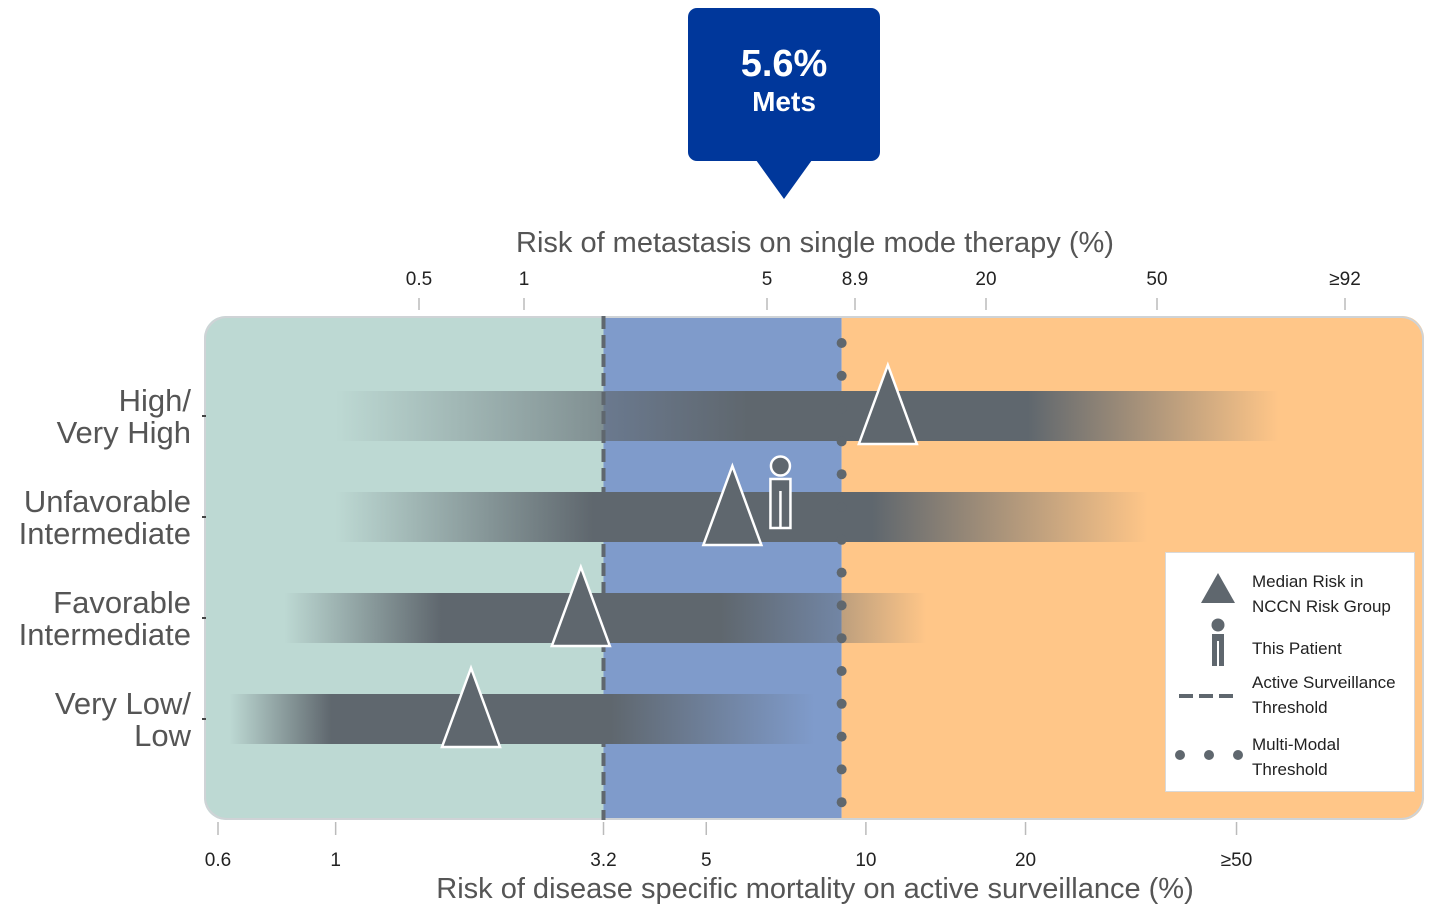 The height and width of the screenshot is (909, 1433). Describe the element at coordinates (1296, 757) in the screenshot. I see `legend-item-multi-modal: Multi-Modal Threshold` at that location.